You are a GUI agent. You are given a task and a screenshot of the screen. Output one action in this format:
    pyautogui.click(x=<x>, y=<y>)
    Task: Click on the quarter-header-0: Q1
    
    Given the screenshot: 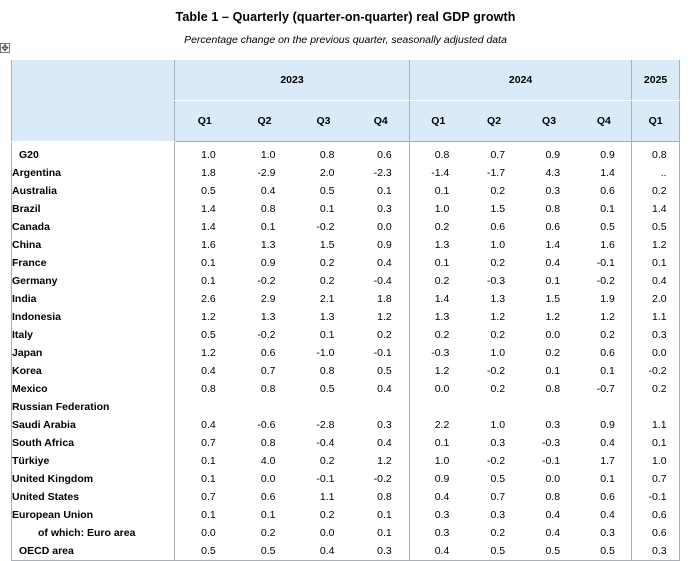 What is the action you would take?
    pyautogui.click(x=204, y=121)
    